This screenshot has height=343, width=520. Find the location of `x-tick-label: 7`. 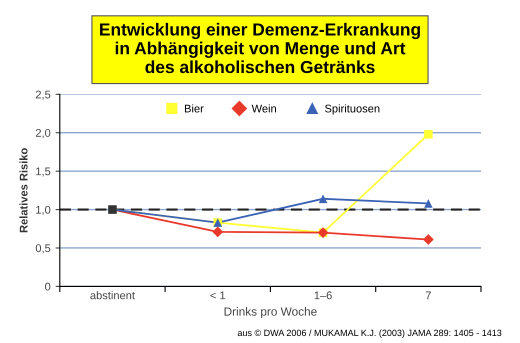

x-tick-label: 7 is located at coordinates (428, 296).